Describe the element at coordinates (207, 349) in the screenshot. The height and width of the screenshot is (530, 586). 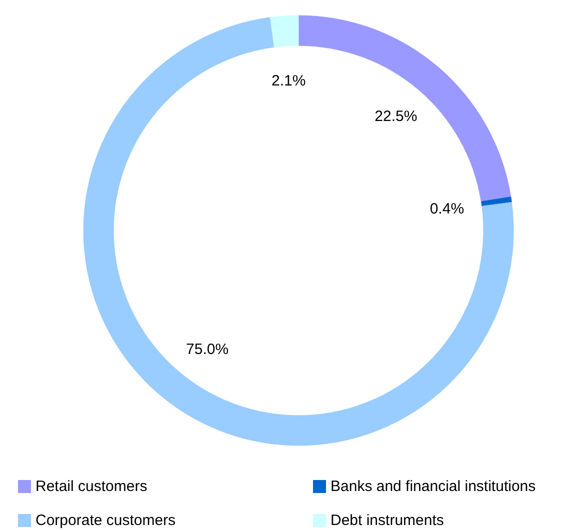
I see `data-label: 75.0%` at that location.